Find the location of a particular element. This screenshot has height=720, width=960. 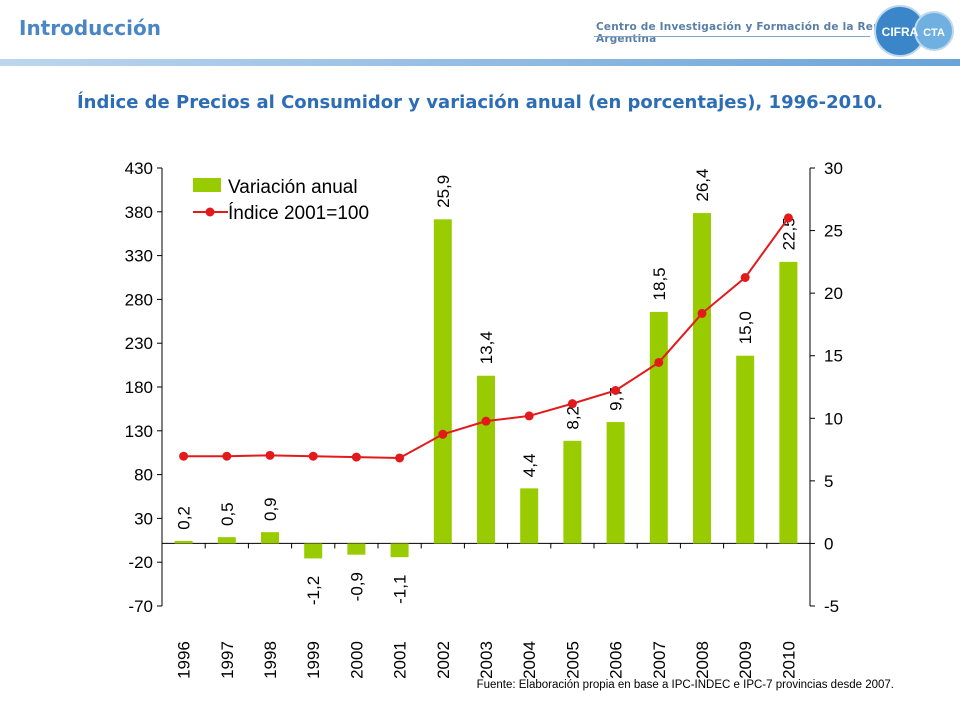

x-tick-label: 2010 is located at coordinates (788, 660).